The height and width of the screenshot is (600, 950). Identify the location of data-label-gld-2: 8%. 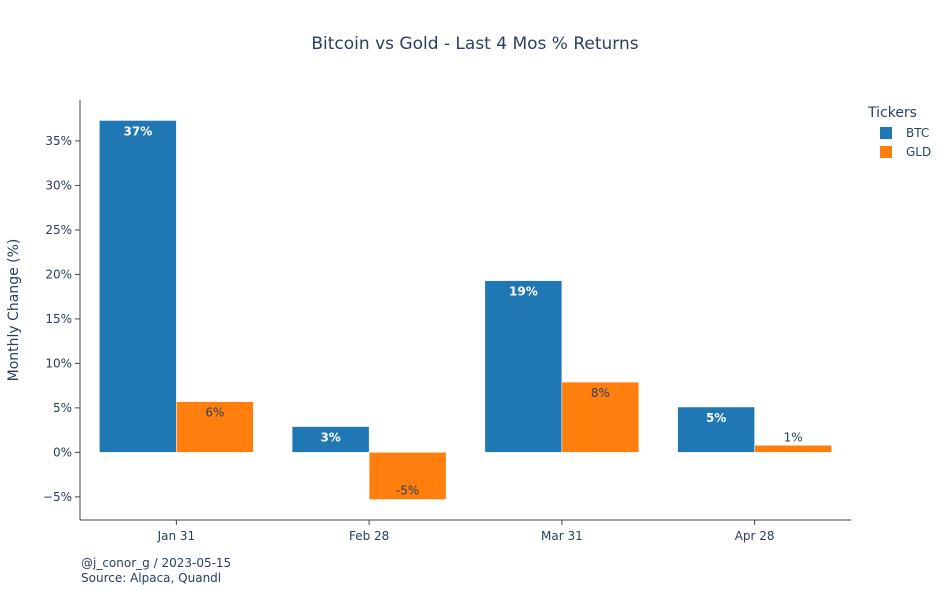
(600, 393).